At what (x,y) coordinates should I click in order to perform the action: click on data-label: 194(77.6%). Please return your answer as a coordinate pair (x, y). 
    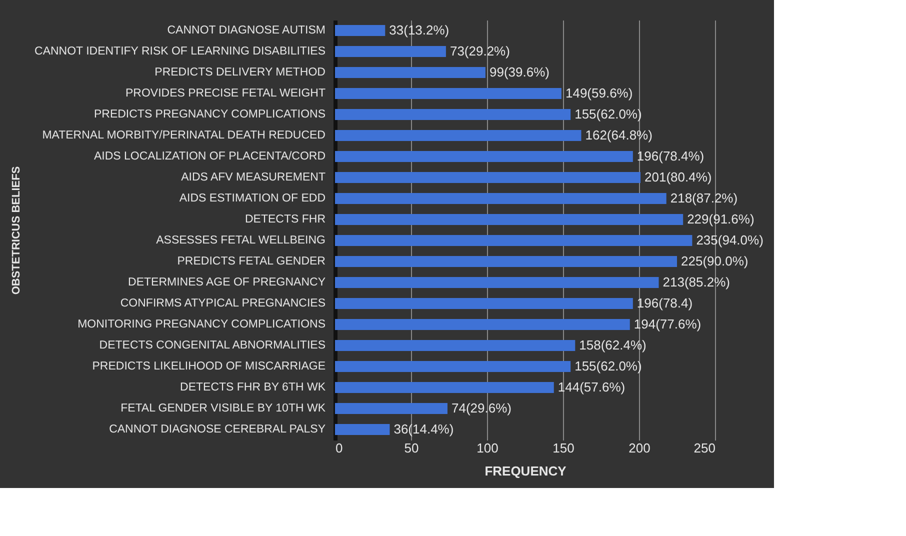
    Looking at the image, I should click on (668, 324).